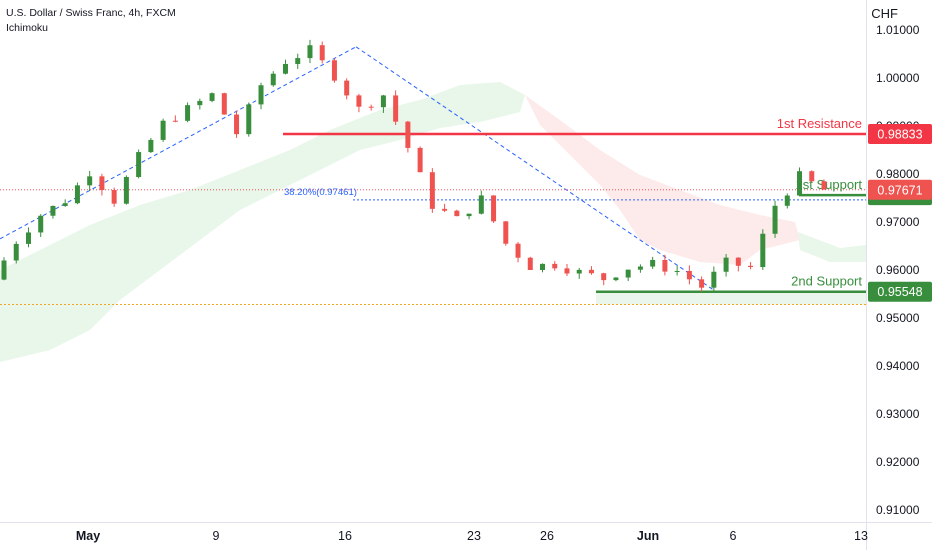 The width and height of the screenshot is (932, 550). Describe the element at coordinates (91, 13) in the screenshot. I see `symbol-title: U.S. Dollar / Swiss Franc, 4h, FXCM` at that location.